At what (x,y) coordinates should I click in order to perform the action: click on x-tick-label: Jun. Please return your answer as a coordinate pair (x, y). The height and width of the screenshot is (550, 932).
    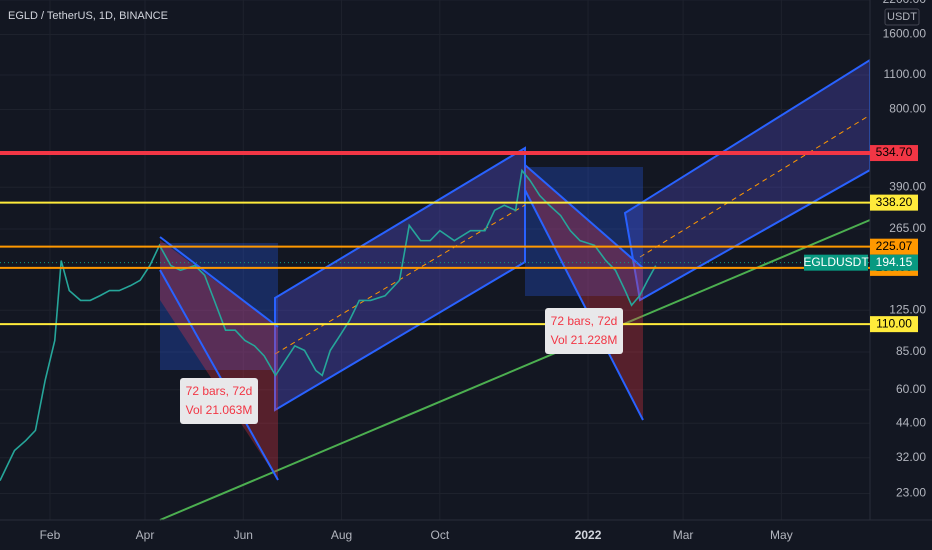
    Looking at the image, I should click on (243, 535).